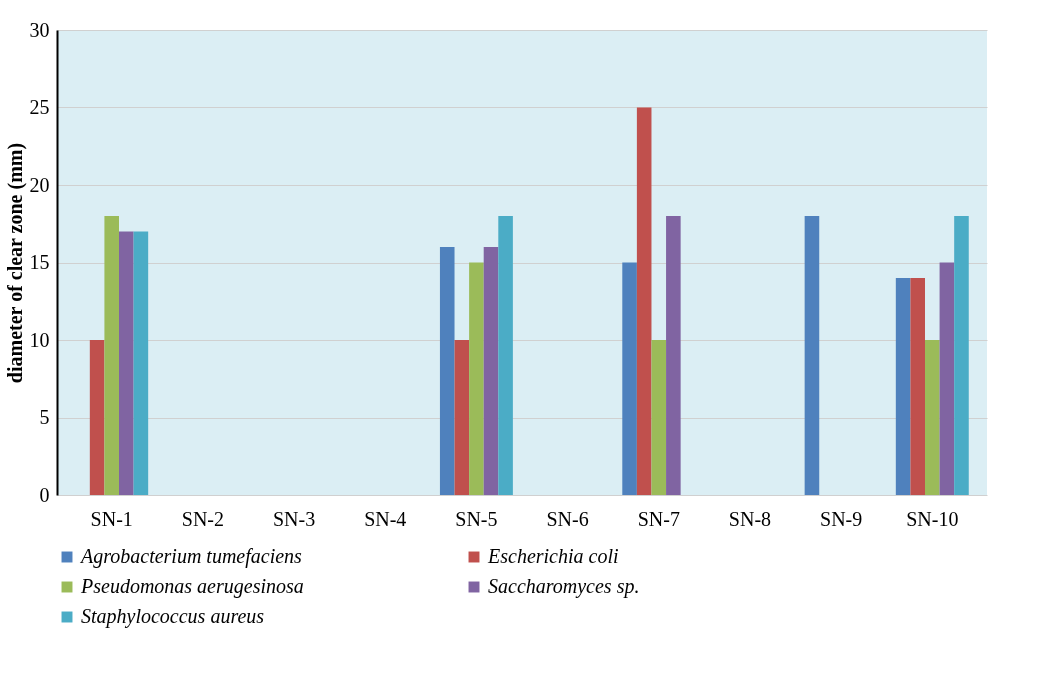  Describe the element at coordinates (192, 586) in the screenshot. I see `legend-label: Pseudomonas aerugesinosa` at that location.